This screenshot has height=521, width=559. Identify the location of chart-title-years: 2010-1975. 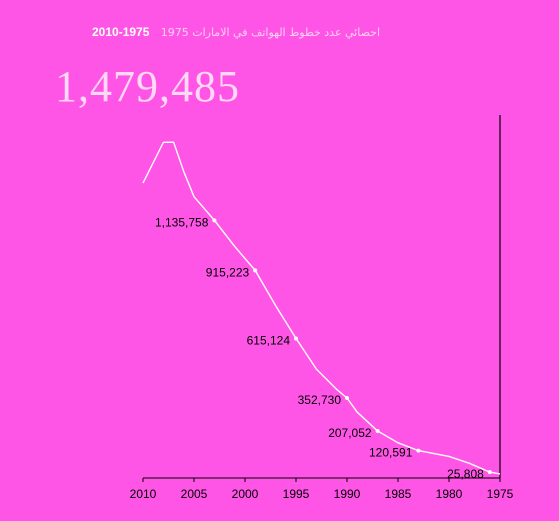
(121, 32).